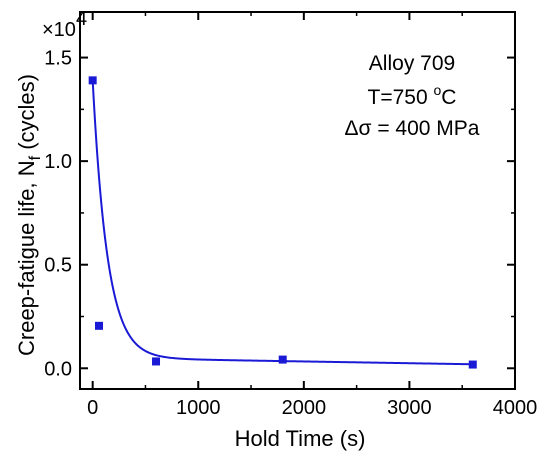  I want to click on x-tick-label: 1000, so click(198, 408).